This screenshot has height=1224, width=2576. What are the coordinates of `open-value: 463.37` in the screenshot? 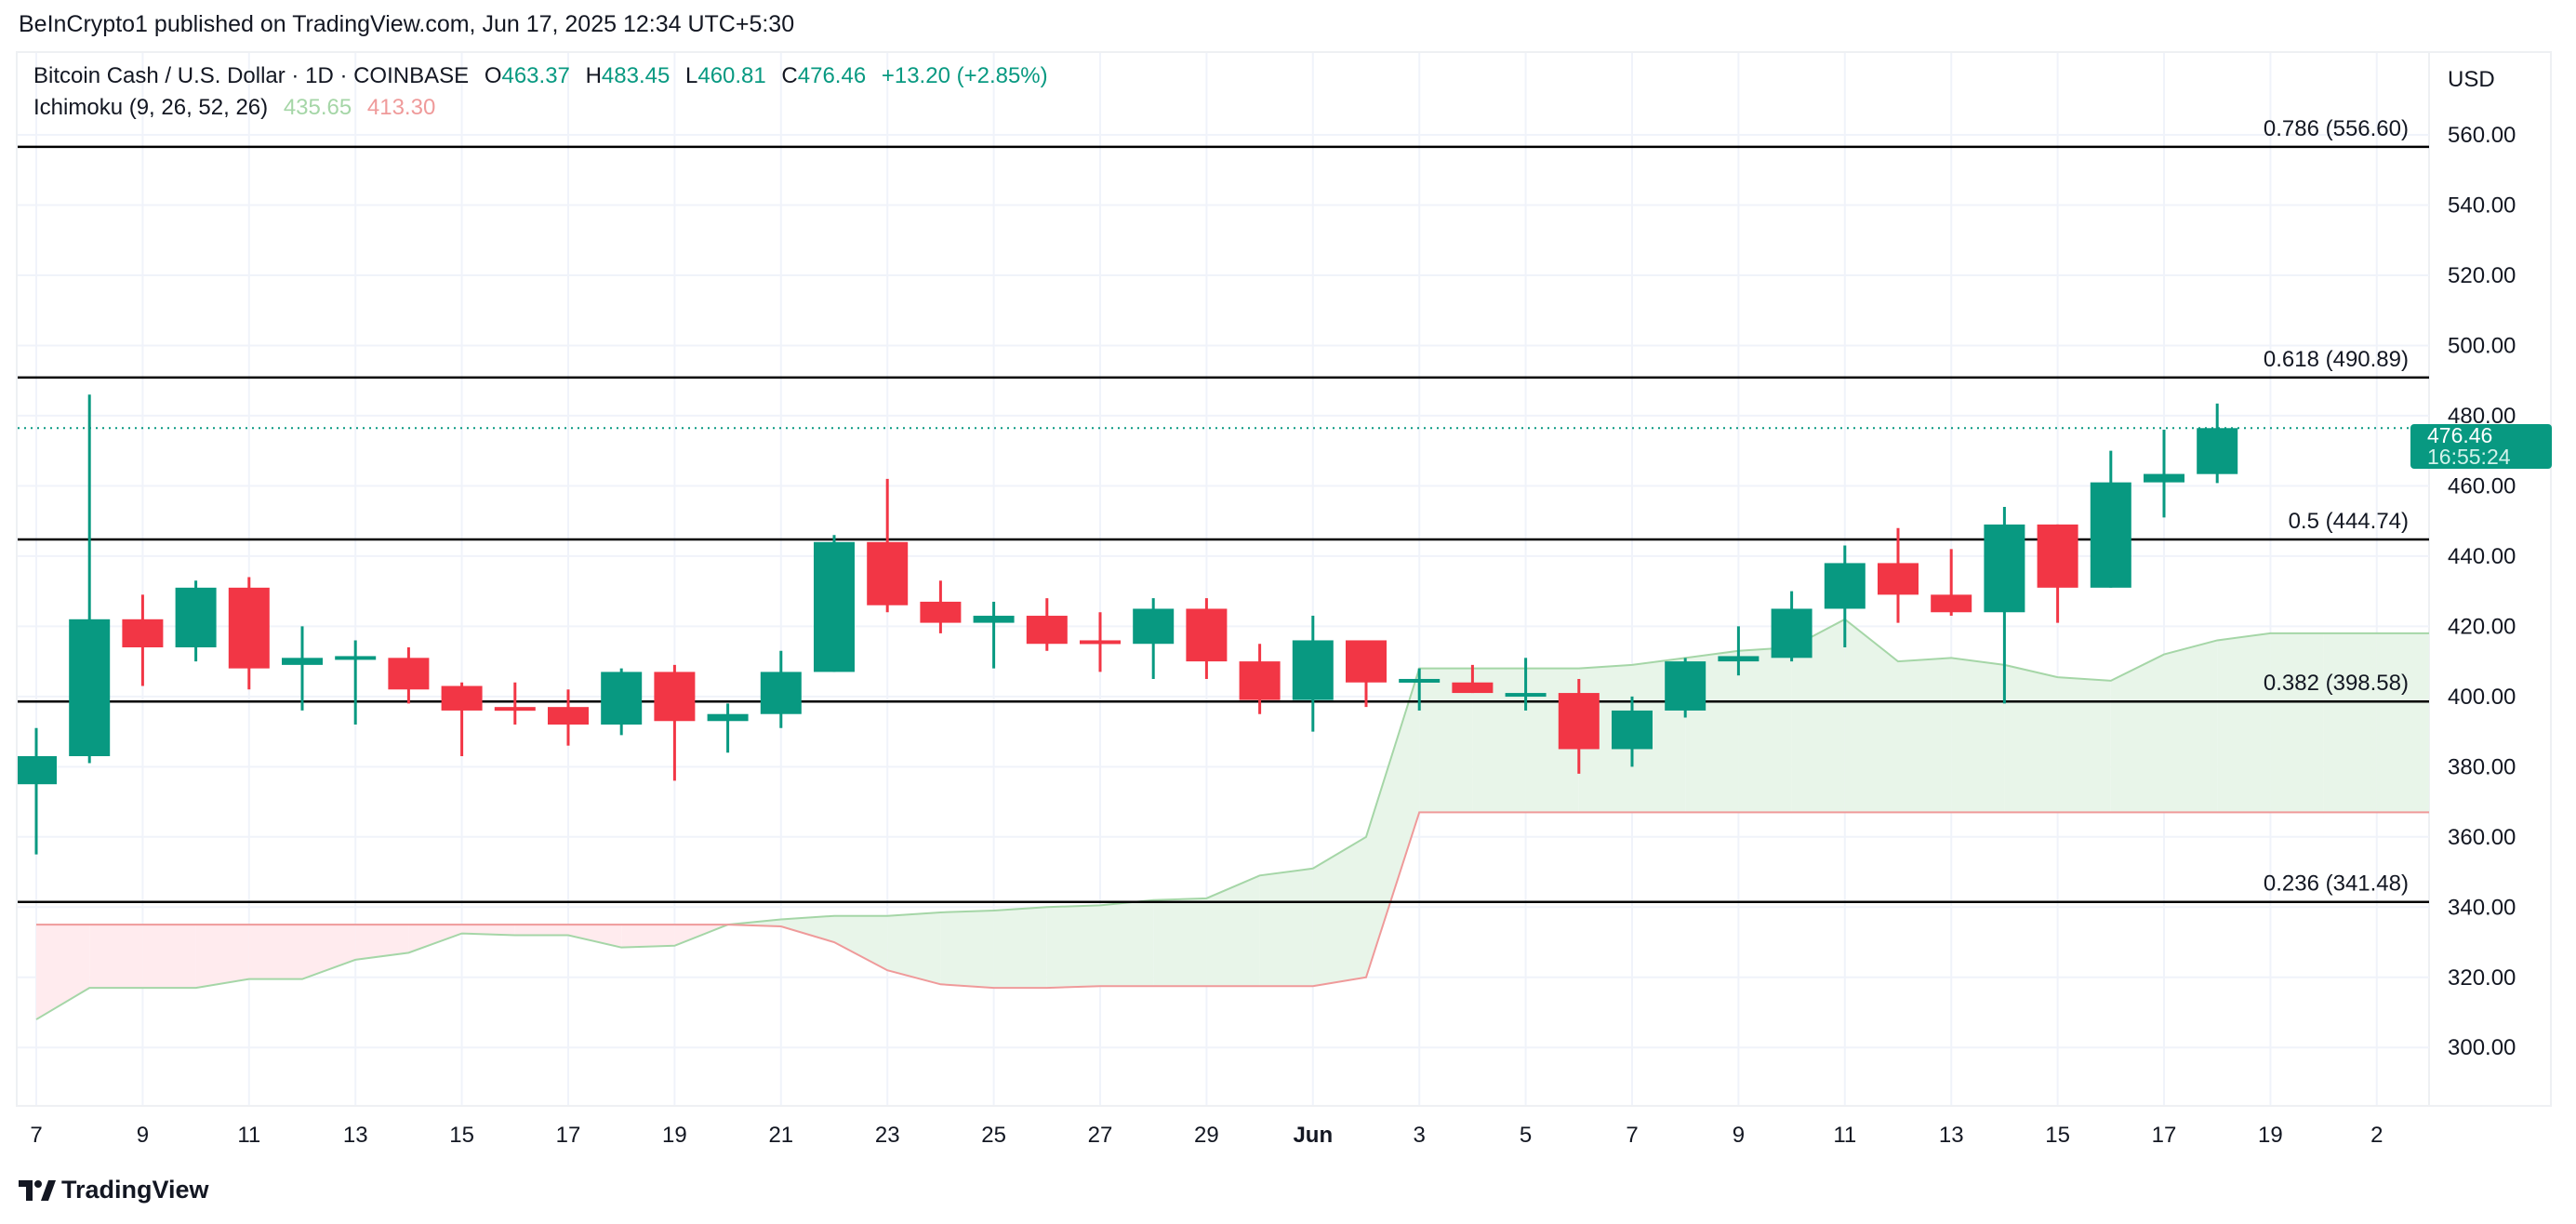 It's located at (535, 75).